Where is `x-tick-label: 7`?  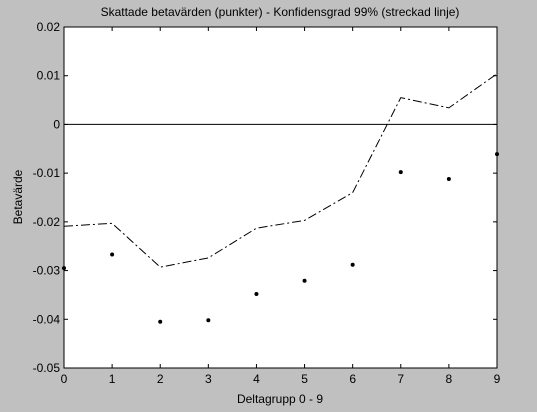
x-tick-label: 7 is located at coordinates (400, 379).